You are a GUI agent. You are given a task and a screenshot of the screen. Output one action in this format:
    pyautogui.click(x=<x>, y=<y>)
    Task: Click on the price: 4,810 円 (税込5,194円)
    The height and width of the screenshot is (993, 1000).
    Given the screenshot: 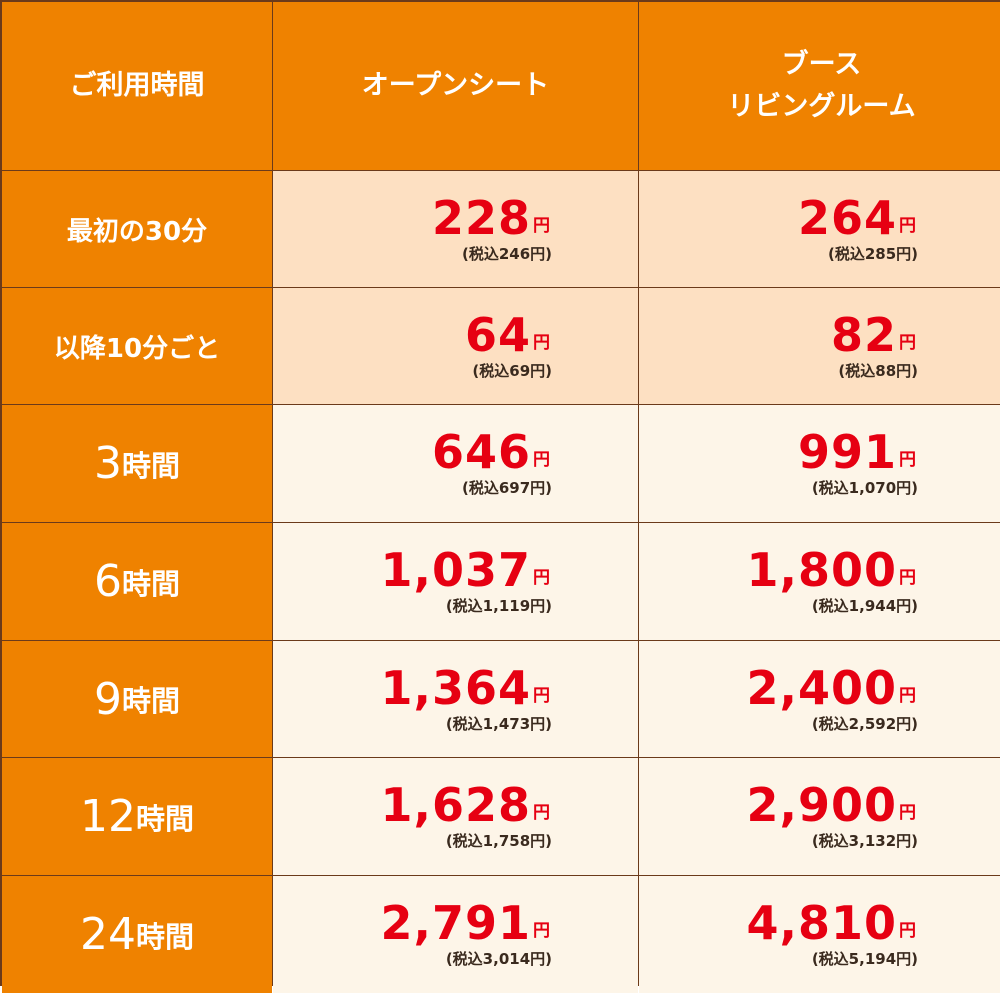 What is the action you would take?
    pyautogui.click(x=819, y=934)
    